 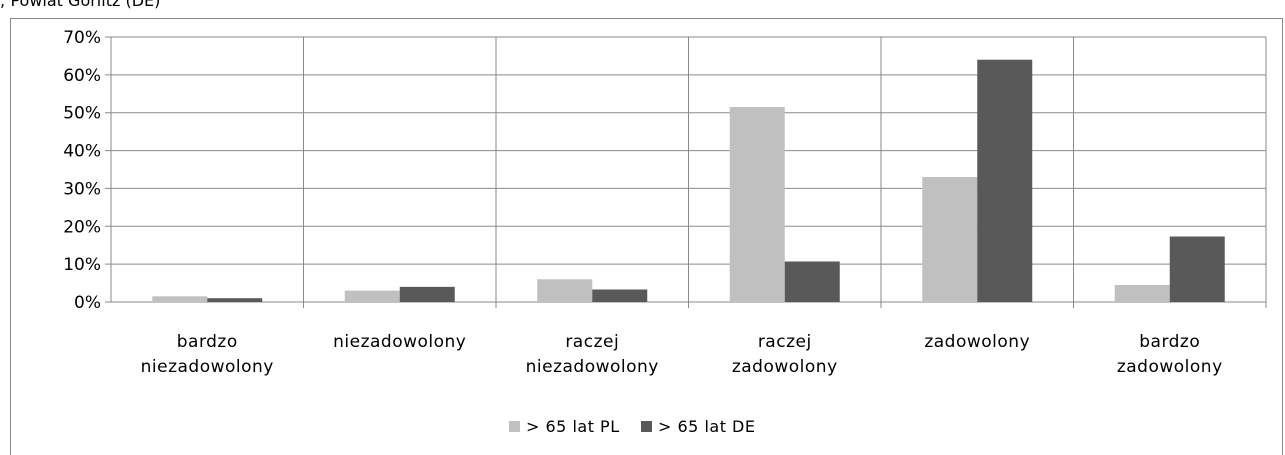 I want to click on y-tick-label-30: 30%, so click(x=82, y=189).